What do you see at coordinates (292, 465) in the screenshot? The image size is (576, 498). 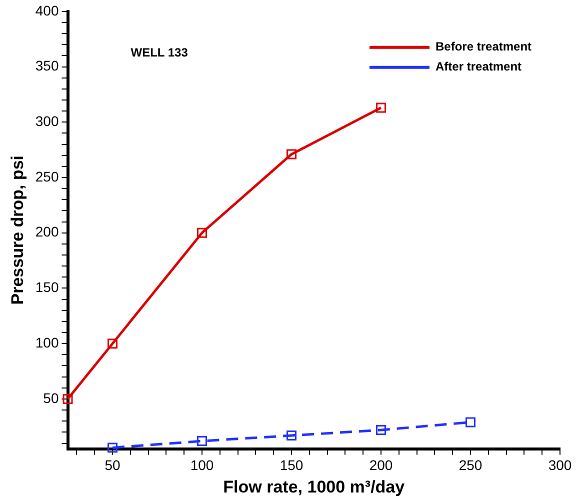 I see `x-tick-label: 150` at bounding box center [292, 465].